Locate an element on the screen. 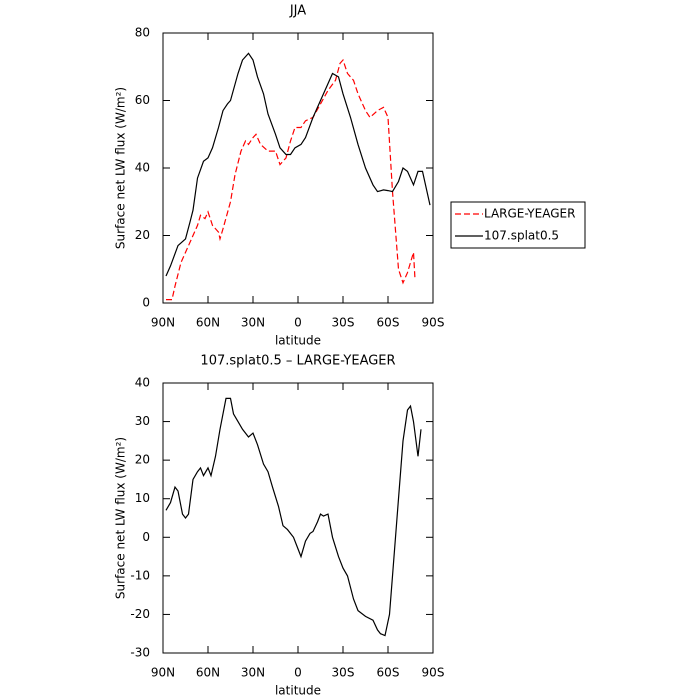 The width and height of the screenshot is (700, 700). legend-box is located at coordinates (518, 225).